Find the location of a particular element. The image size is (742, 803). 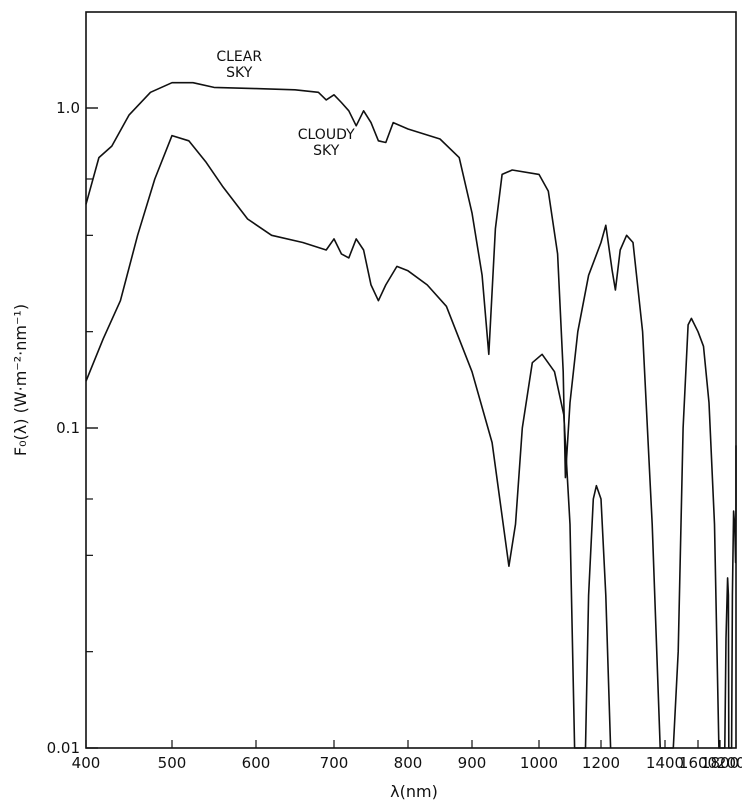

x-tick-label: 600 is located at coordinates (256, 763).